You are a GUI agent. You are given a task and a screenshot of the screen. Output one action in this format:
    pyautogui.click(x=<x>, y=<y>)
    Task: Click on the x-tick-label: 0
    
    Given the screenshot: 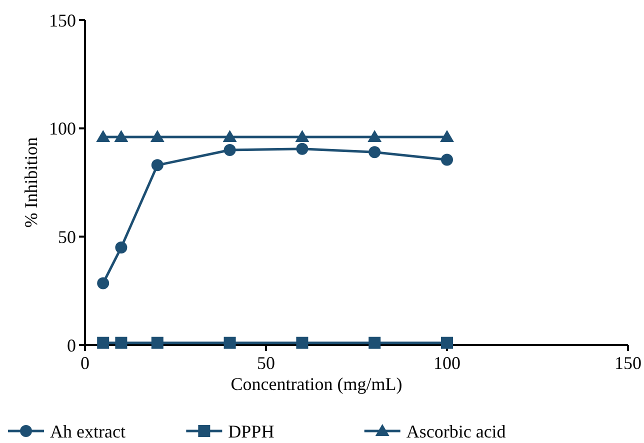 What is the action you would take?
    pyautogui.click(x=85, y=363)
    